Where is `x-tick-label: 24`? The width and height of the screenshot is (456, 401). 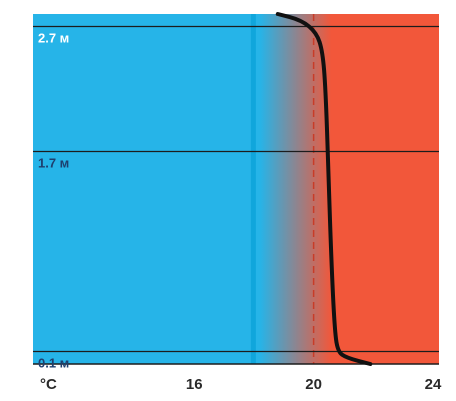
x-tick-label: 24 is located at coordinates (433, 384).